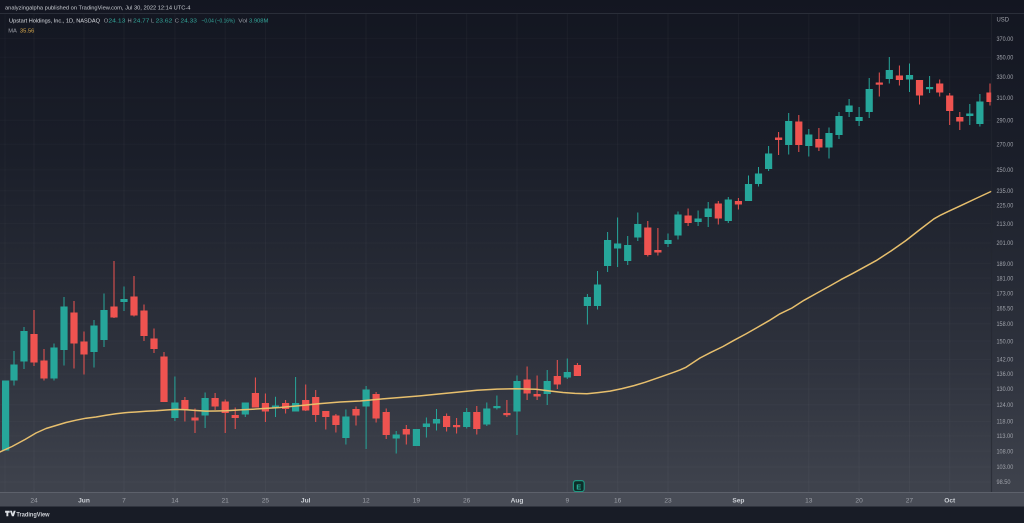 This screenshot has height=523, width=1024. I want to click on svg-text: 290.00, so click(1005, 121).